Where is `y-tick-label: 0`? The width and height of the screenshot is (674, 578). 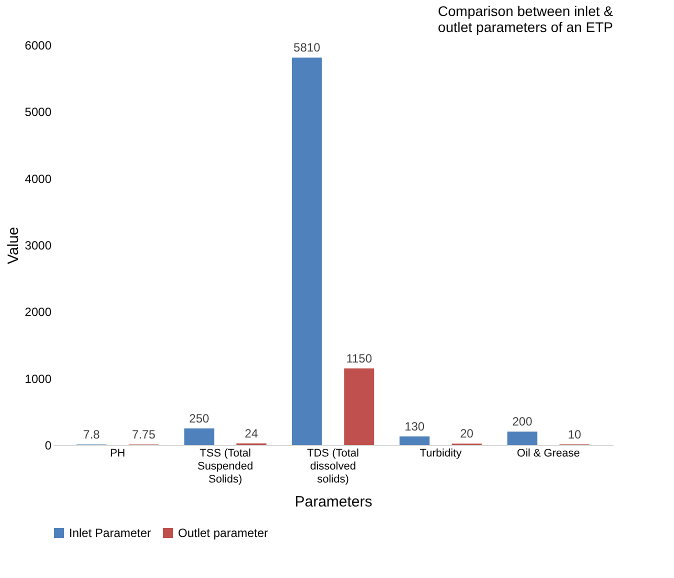
y-tick-label: 0 is located at coordinates (48, 445).